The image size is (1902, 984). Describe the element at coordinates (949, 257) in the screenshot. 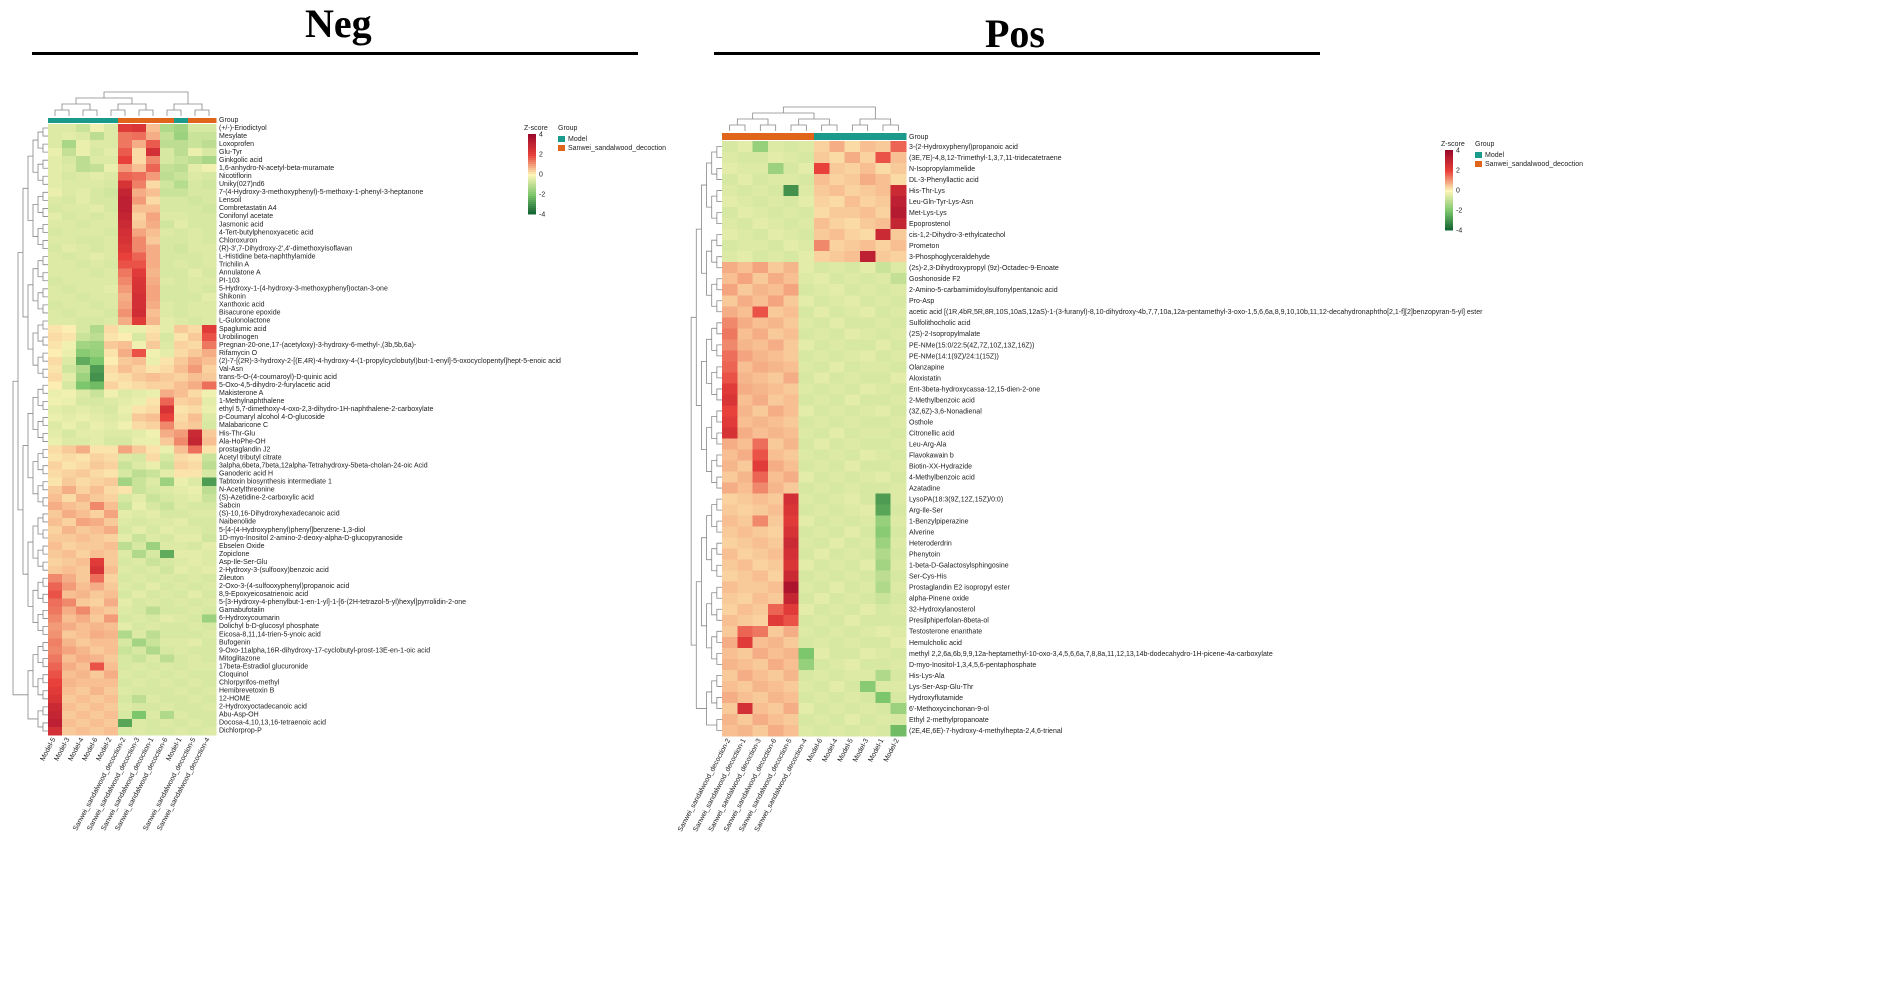

I see `pos-row-label: 3-Phosphoglyceraldehyde` at that location.